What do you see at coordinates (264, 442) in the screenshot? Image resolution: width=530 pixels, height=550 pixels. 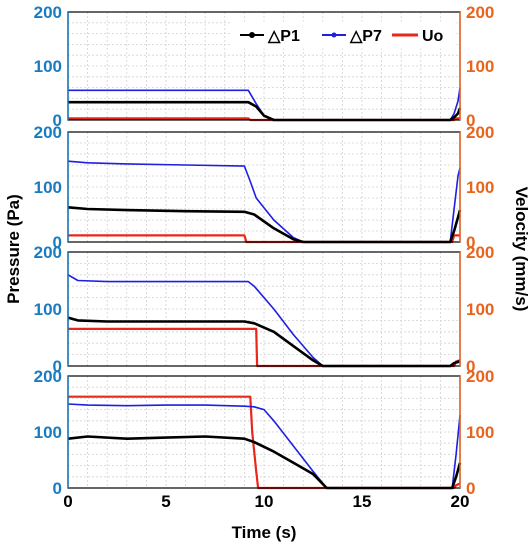 I see `series-line-uo` at bounding box center [264, 442].